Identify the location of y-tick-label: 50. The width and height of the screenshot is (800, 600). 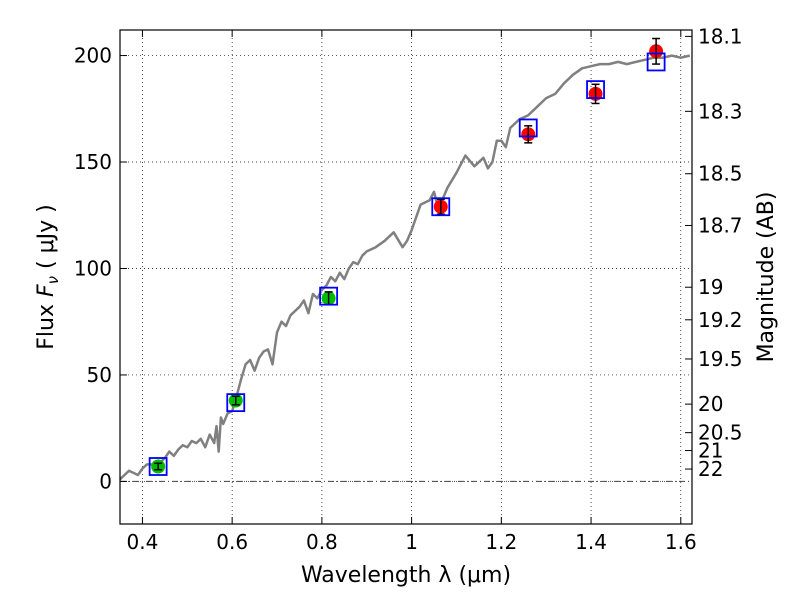
(99, 375).